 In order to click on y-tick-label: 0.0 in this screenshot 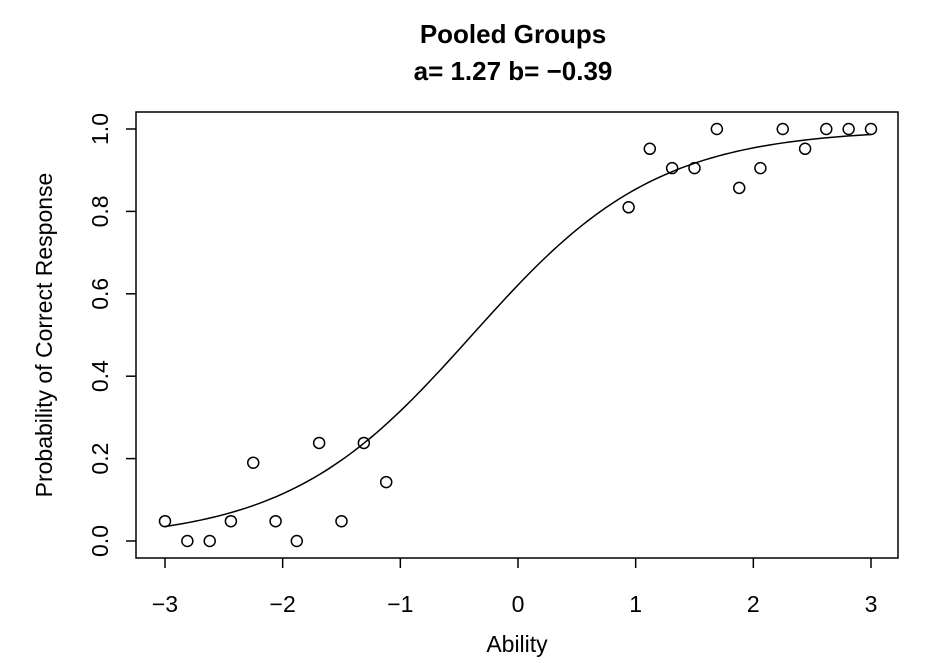, I will do `click(100, 541)`.